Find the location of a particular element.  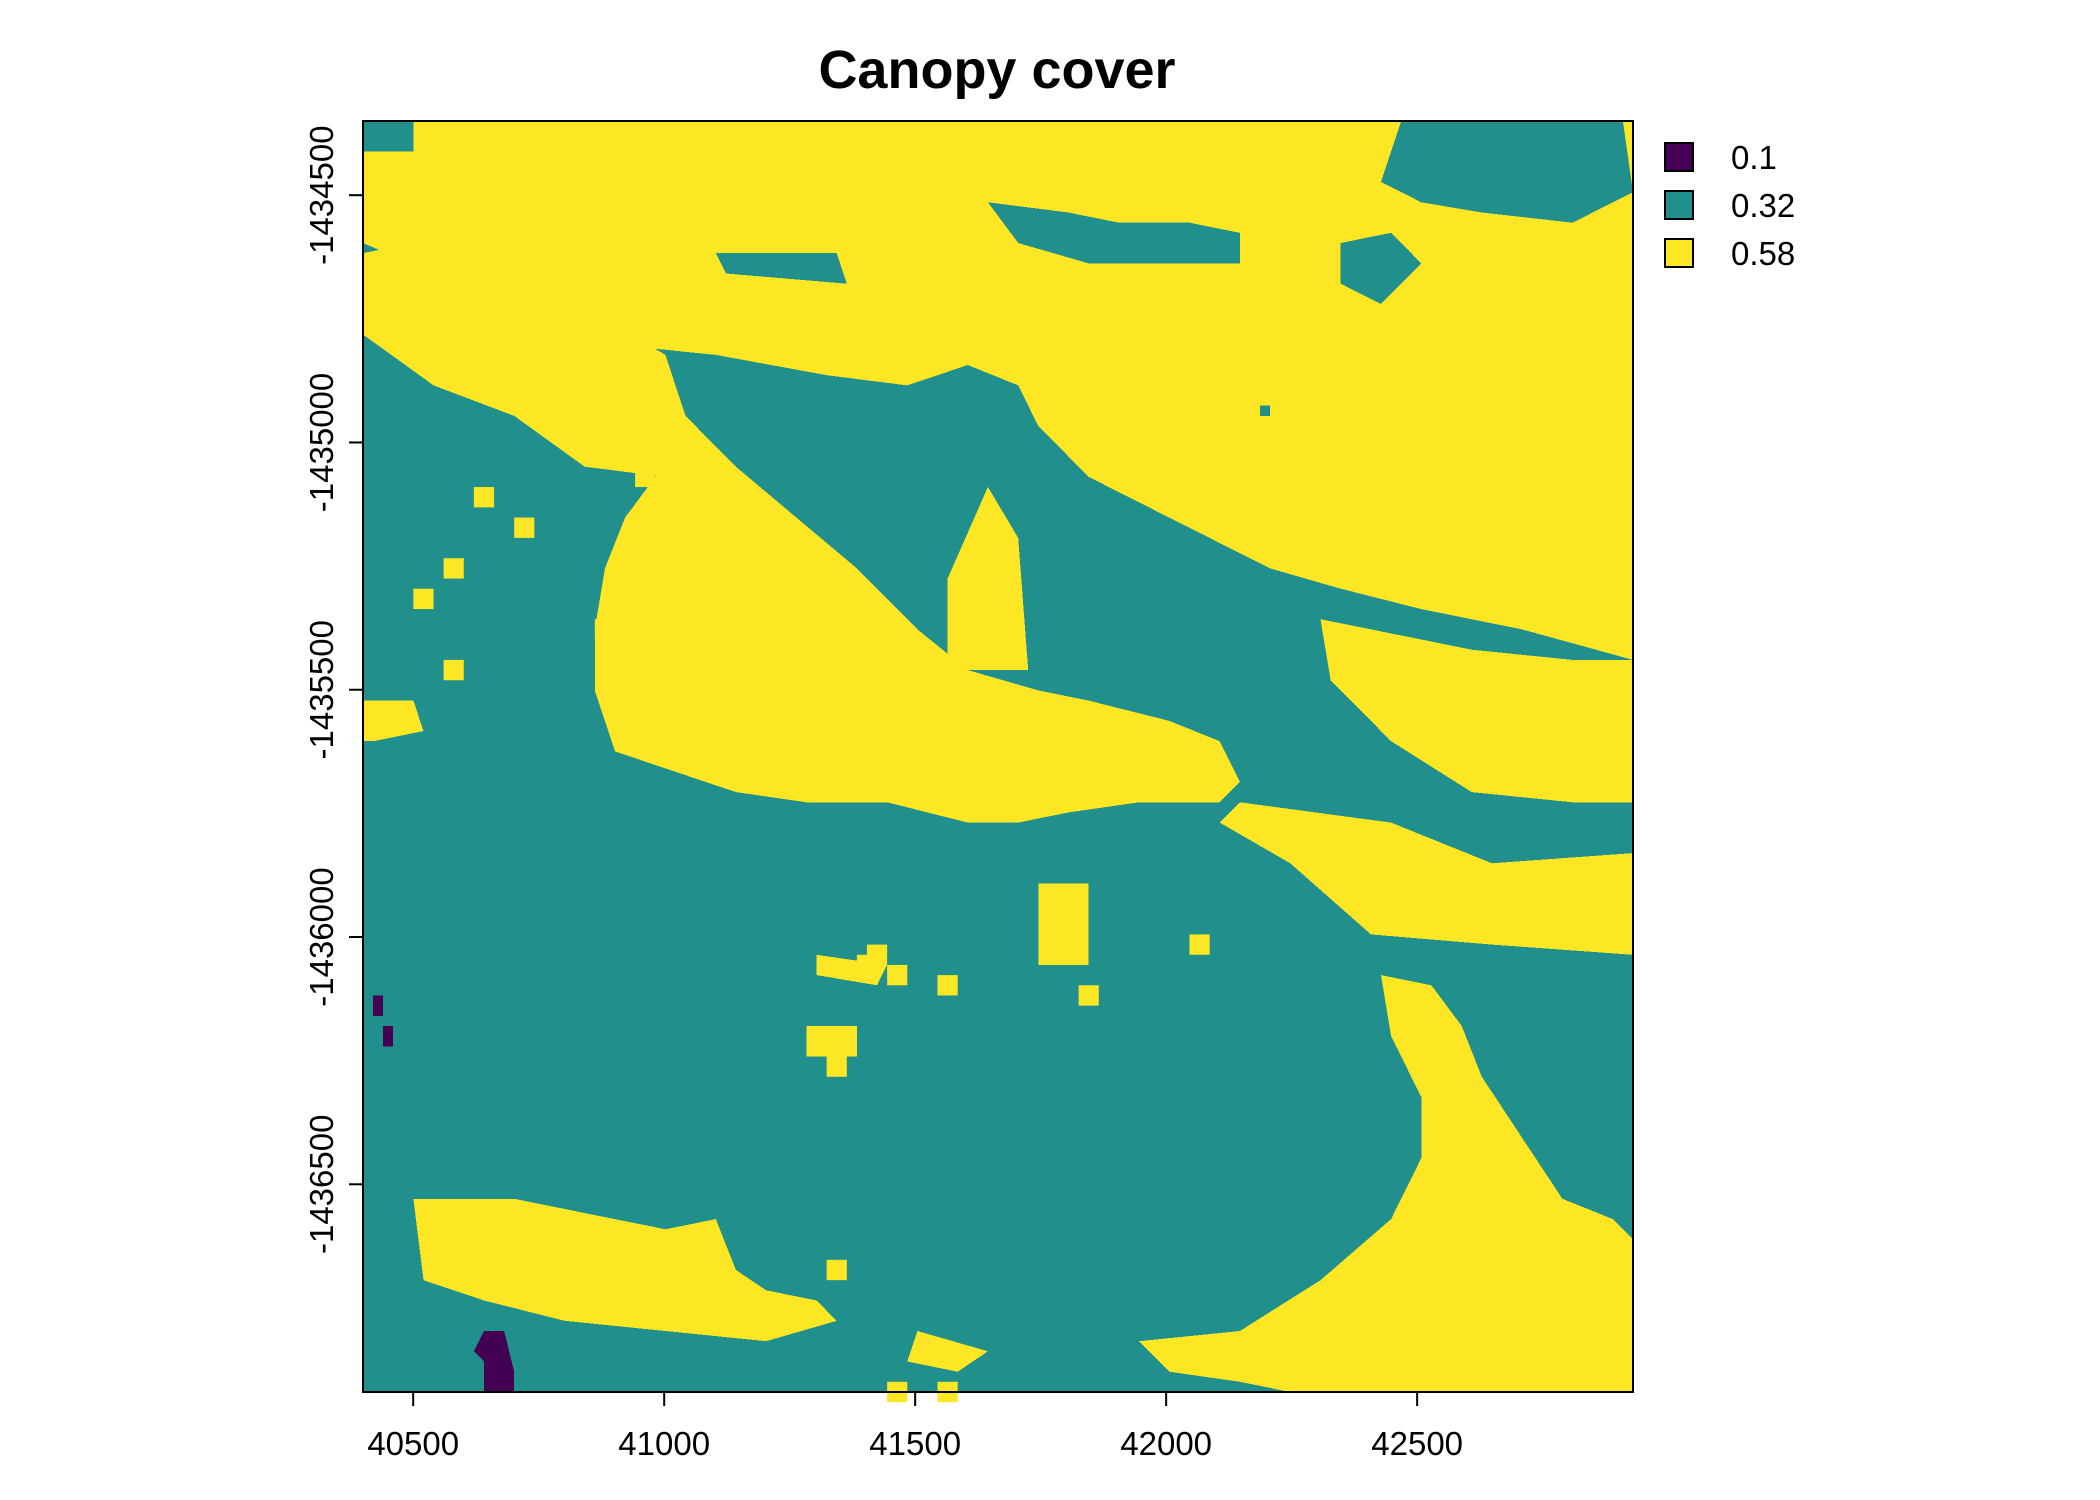

x-tick-label: 41500 is located at coordinates (915, 1443).